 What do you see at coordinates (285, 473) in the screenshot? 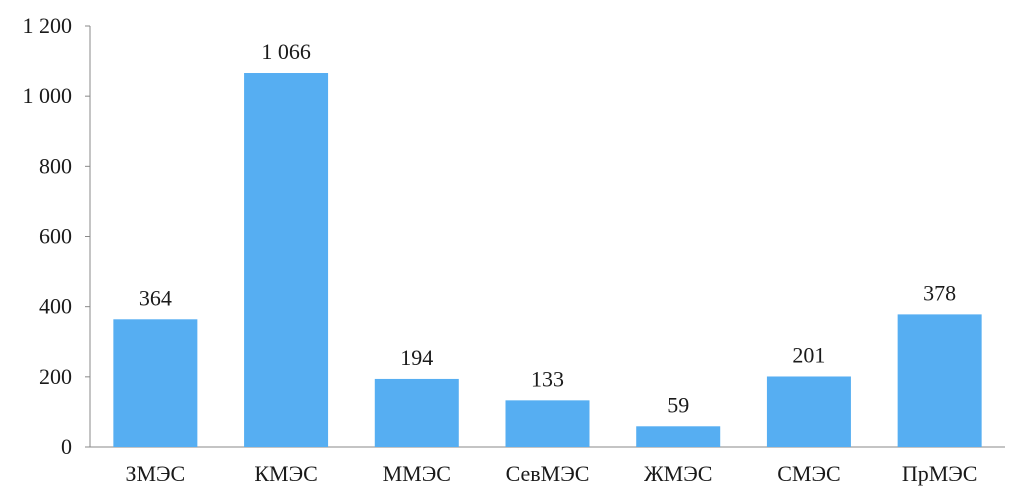
I see `category-label-2: КМЭС` at bounding box center [285, 473].